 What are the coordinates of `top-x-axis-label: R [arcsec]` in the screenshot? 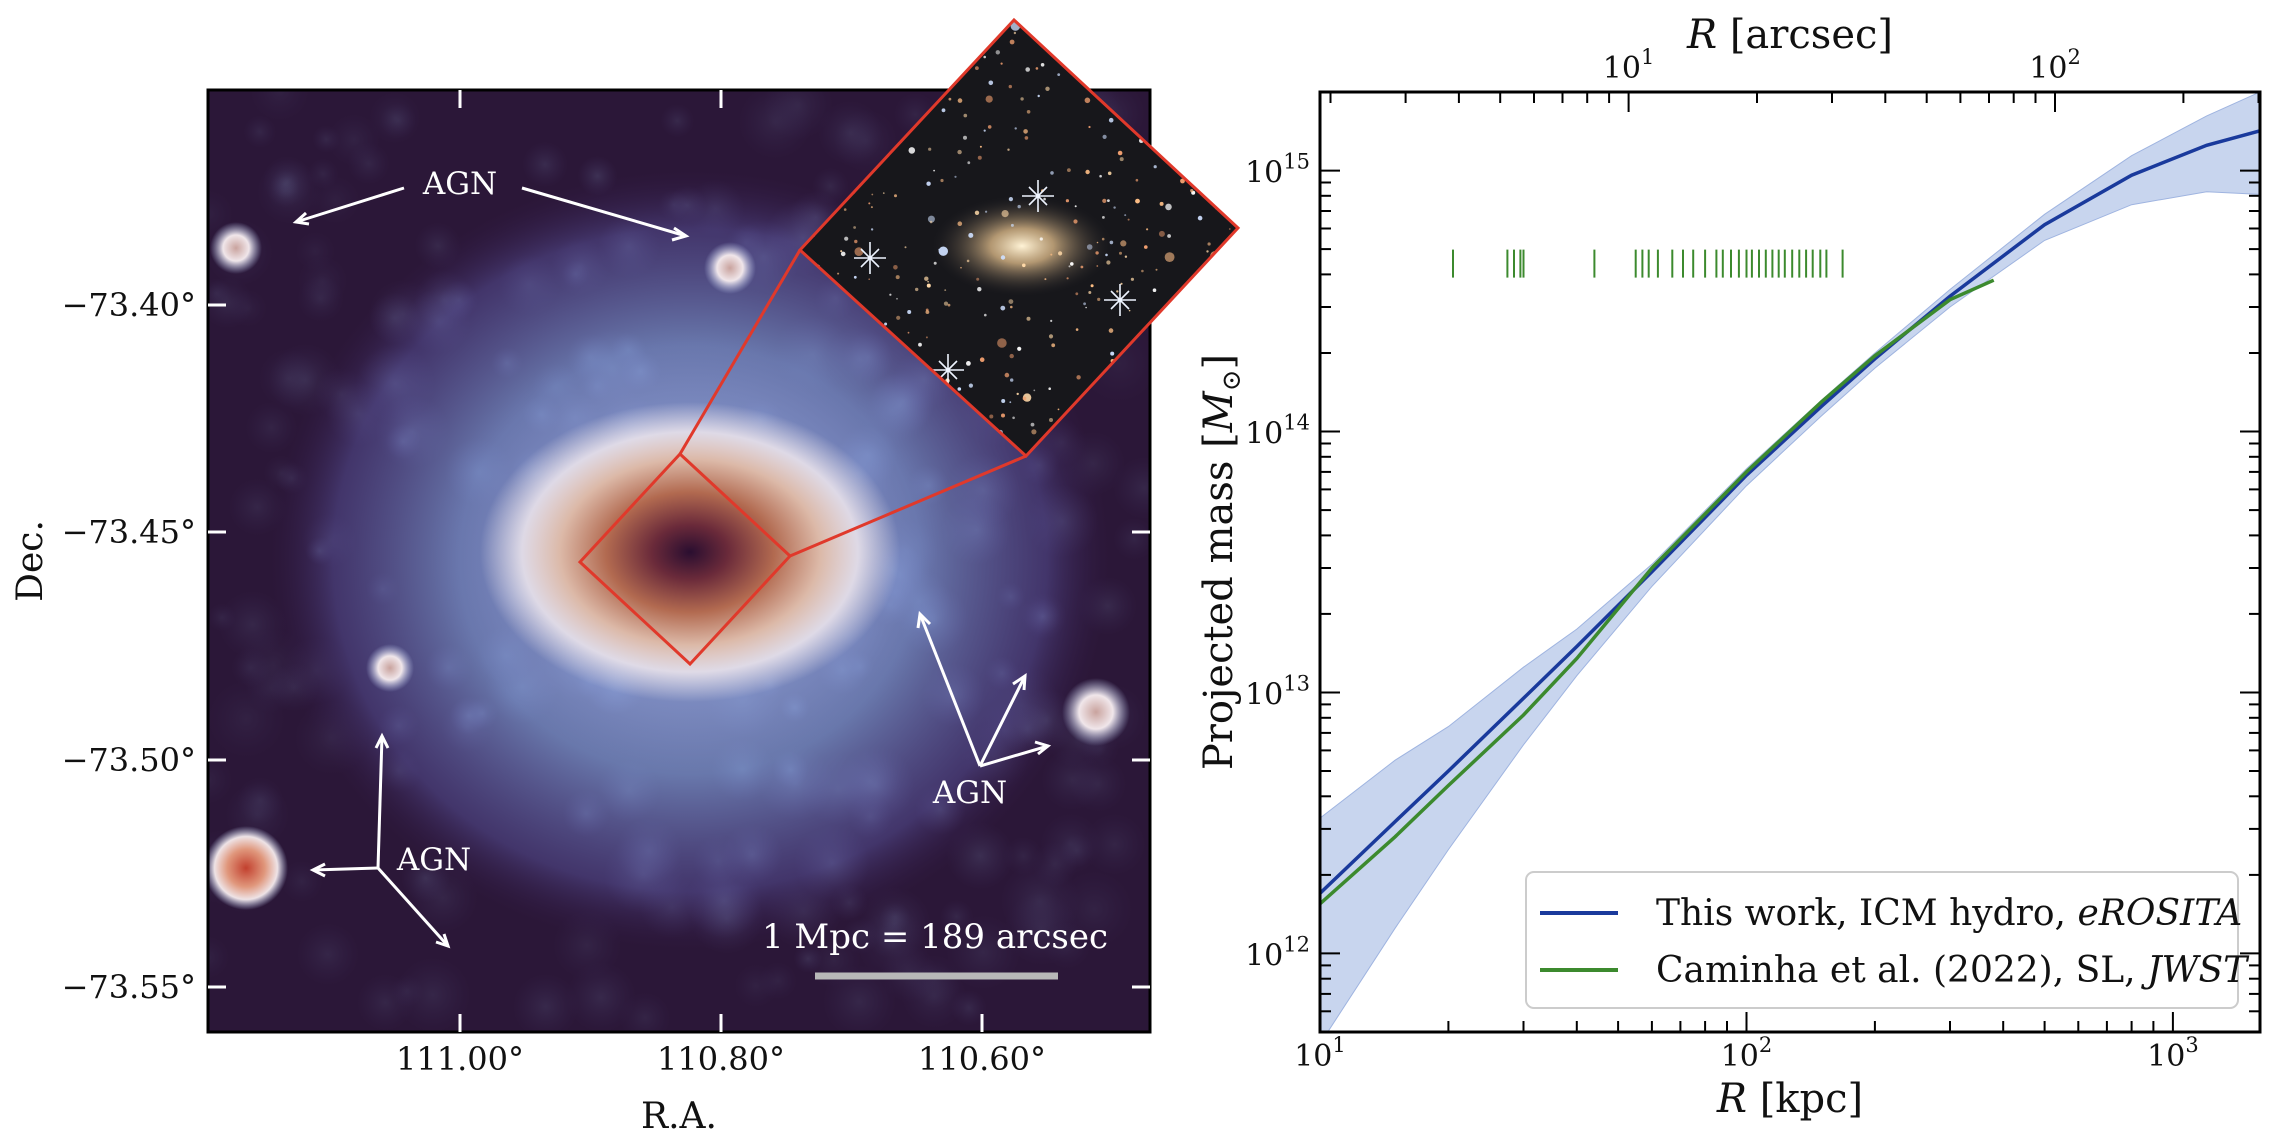 It's located at (1789, 35).